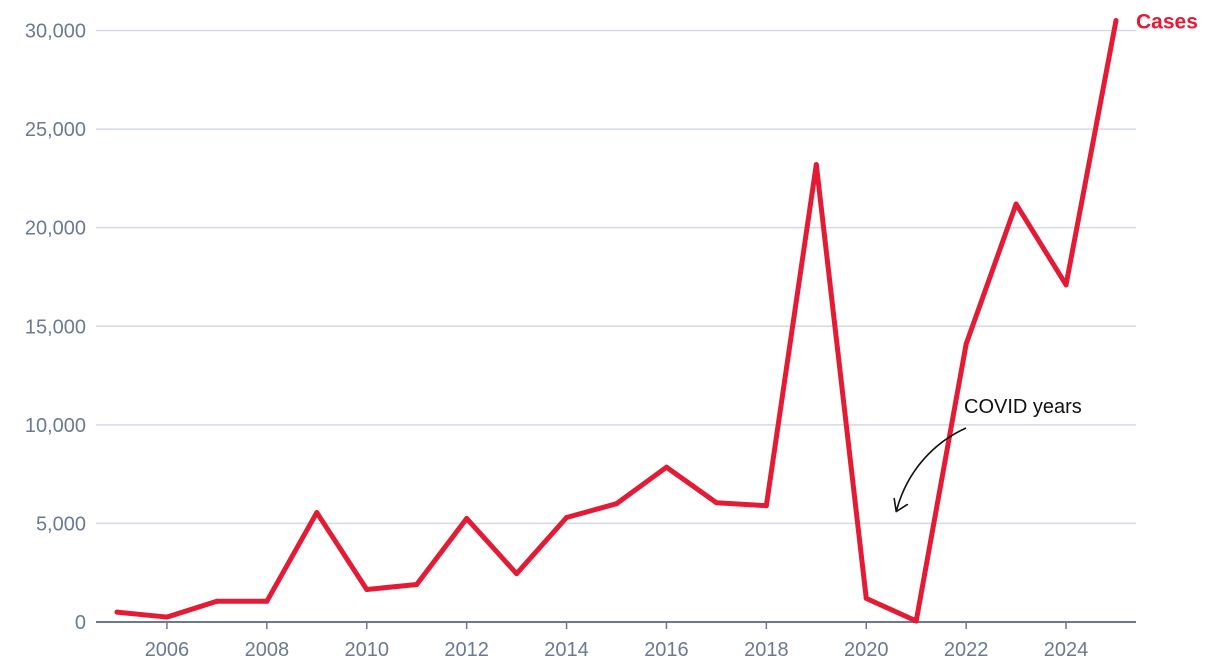  Describe the element at coordinates (766, 650) in the screenshot. I see `x-tick-label: 2018` at that location.